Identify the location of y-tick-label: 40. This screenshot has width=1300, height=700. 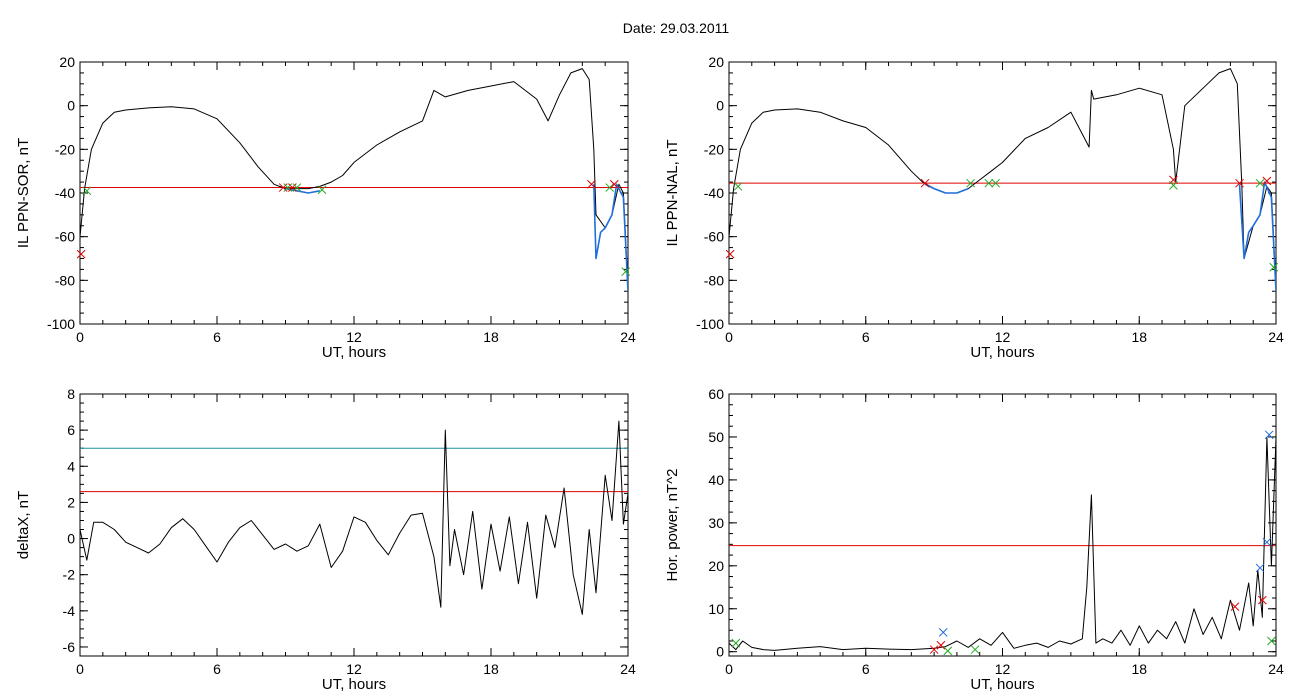
(716, 480).